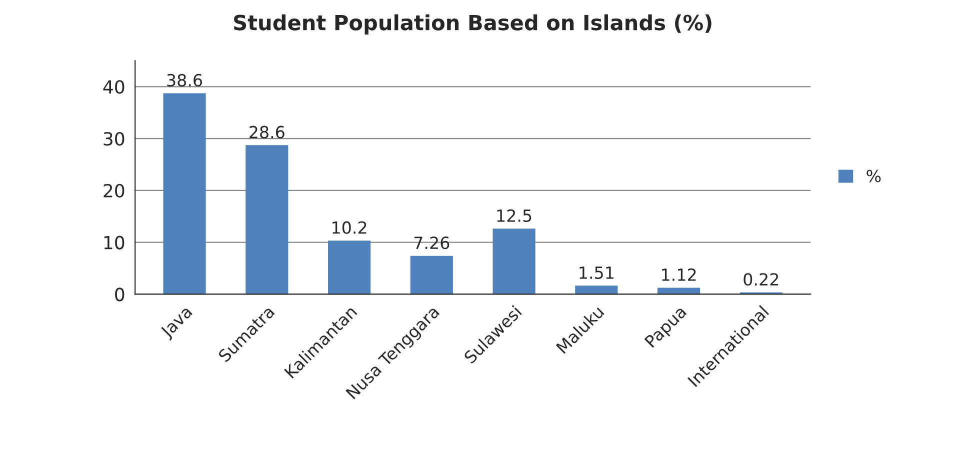 Image resolution: width=965 pixels, height=467 pixels. Describe the element at coordinates (873, 176) in the screenshot. I see `legend-label: %` at that location.